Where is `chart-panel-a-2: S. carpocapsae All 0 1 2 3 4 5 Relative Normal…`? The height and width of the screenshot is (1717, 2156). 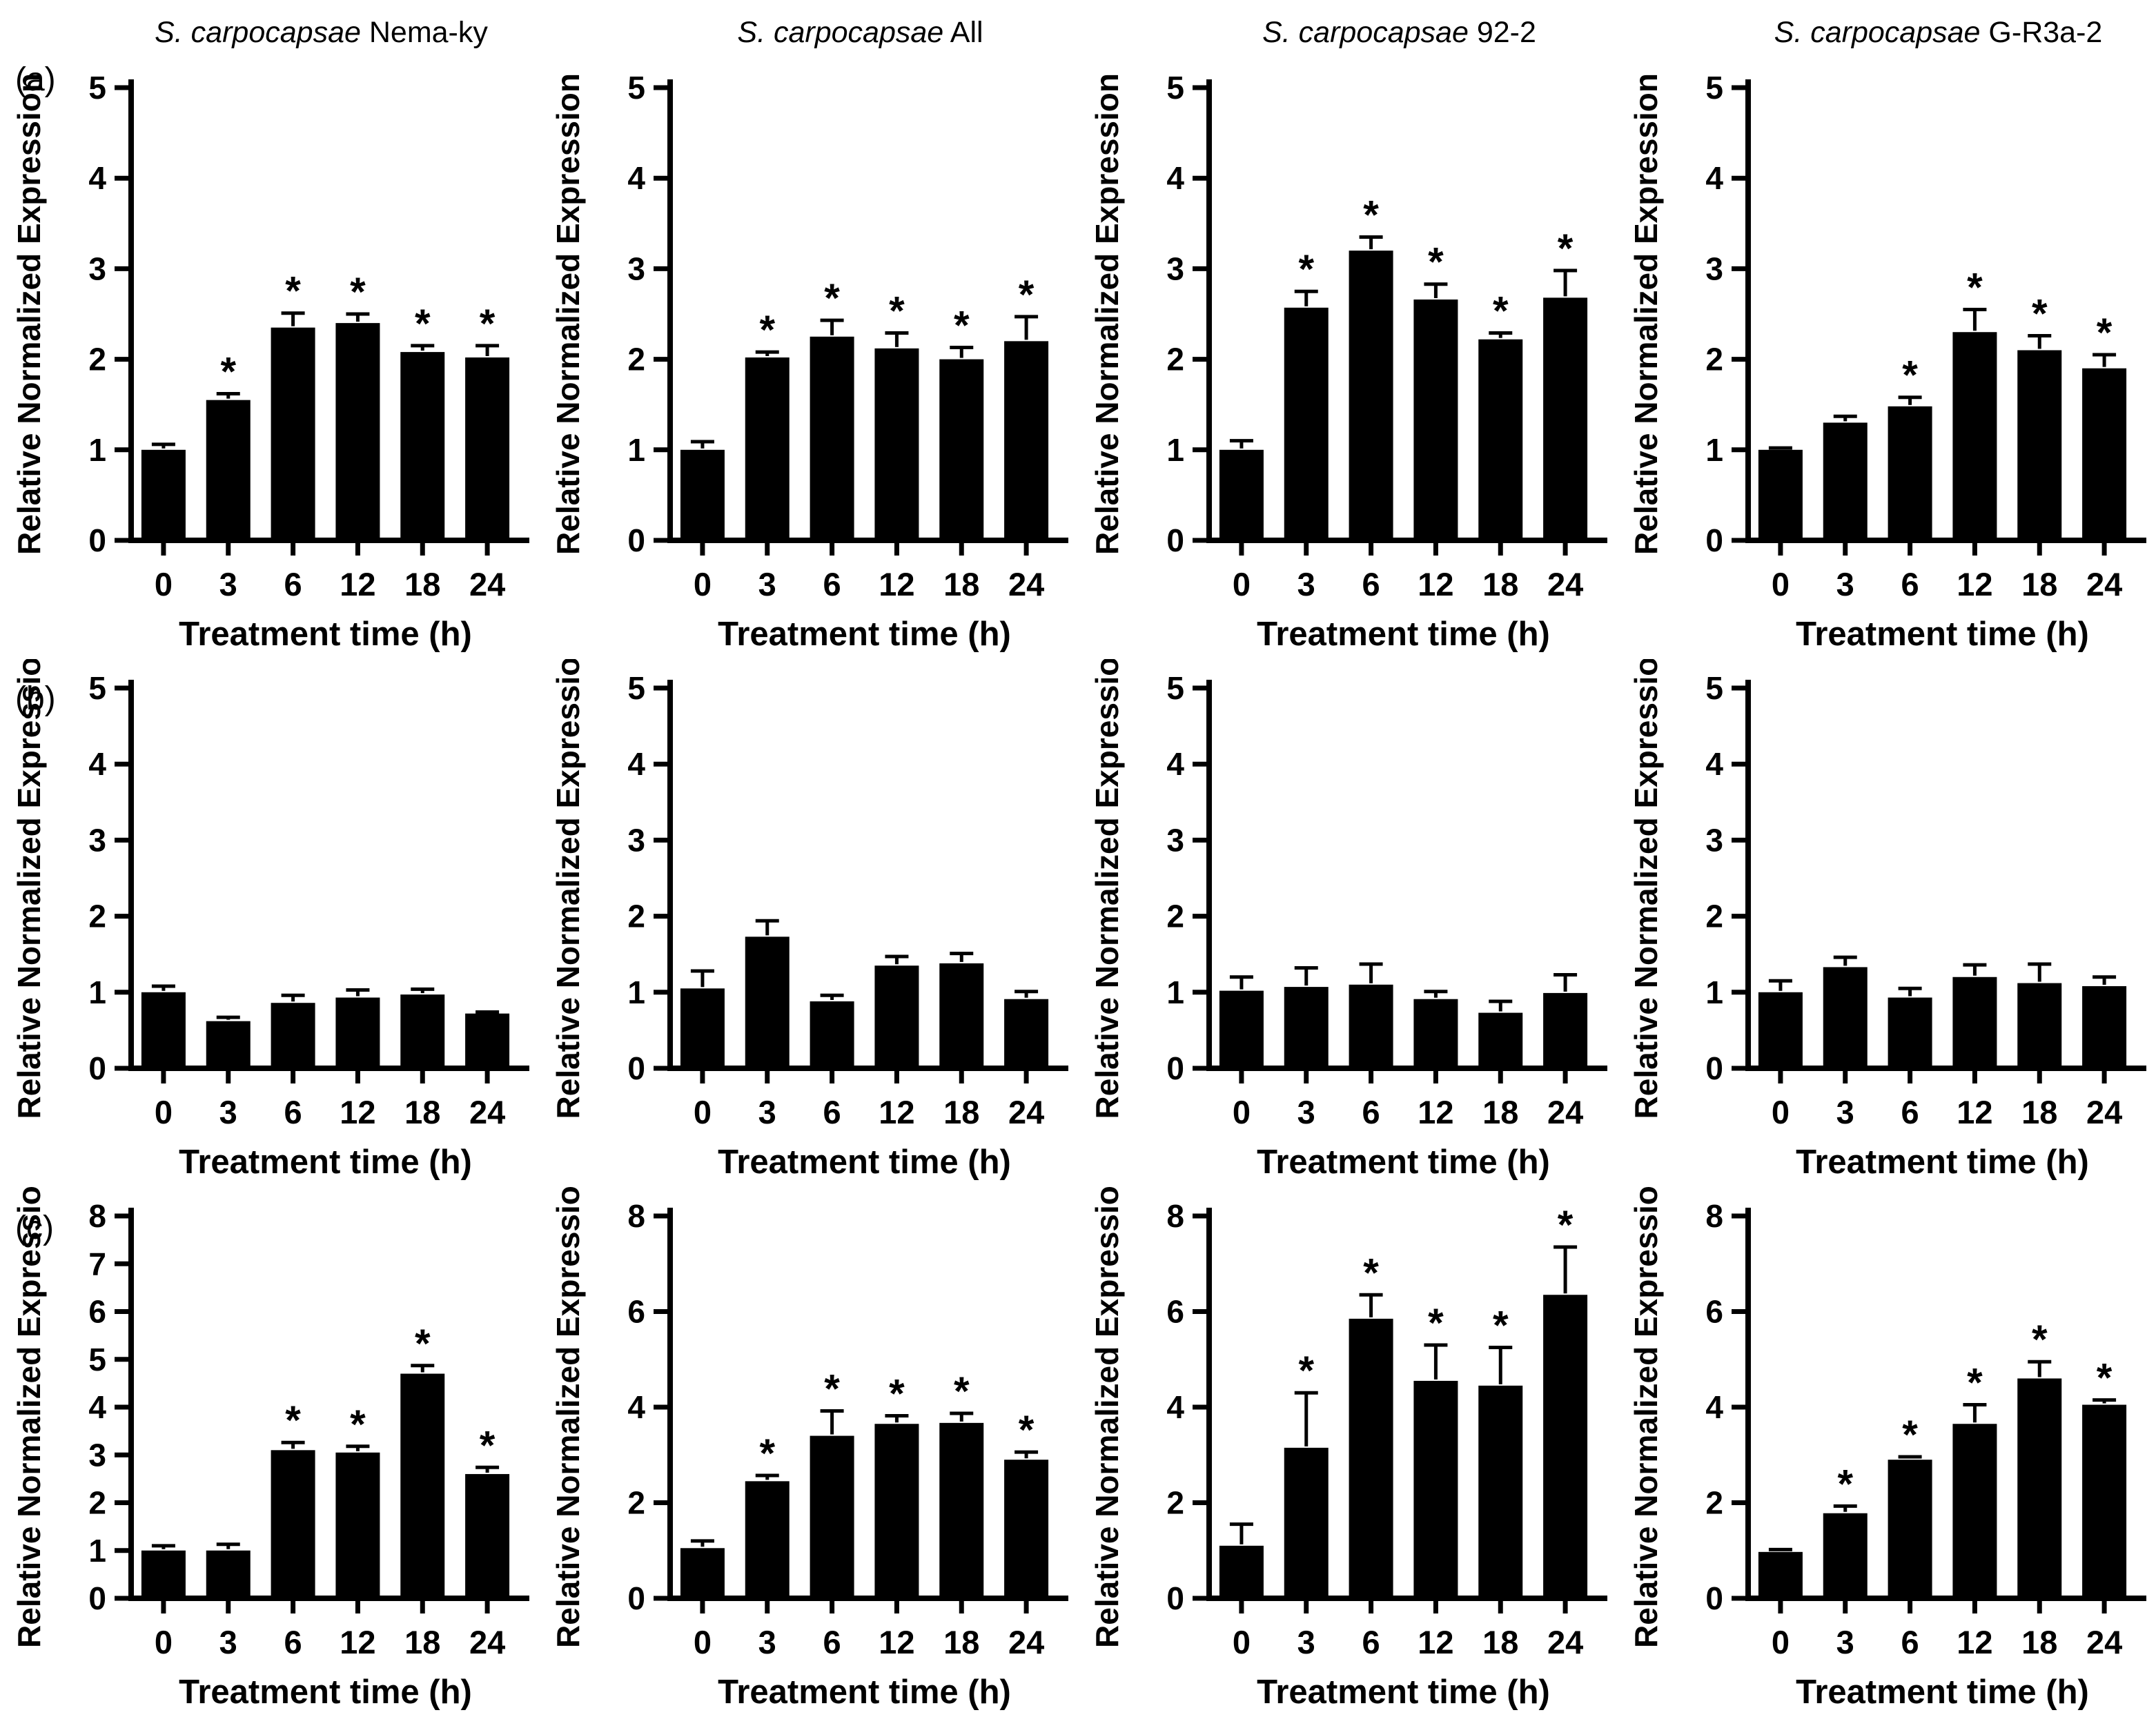 chart-panel-a-2: S. carpocapsae All 0 1 2 3 4 5 Relative Normal… is located at coordinates (808, 329).